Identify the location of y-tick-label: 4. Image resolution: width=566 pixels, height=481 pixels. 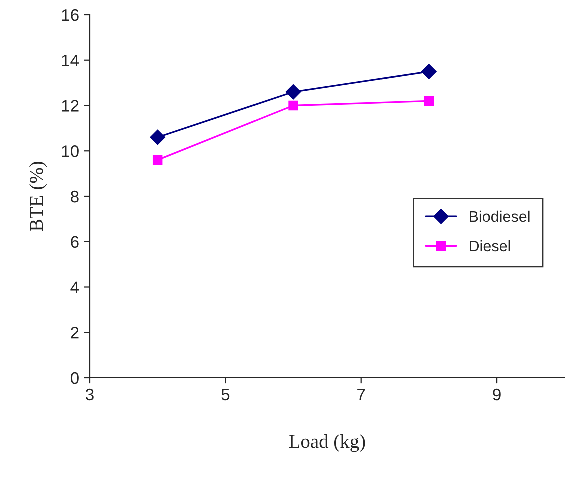
(75, 288).